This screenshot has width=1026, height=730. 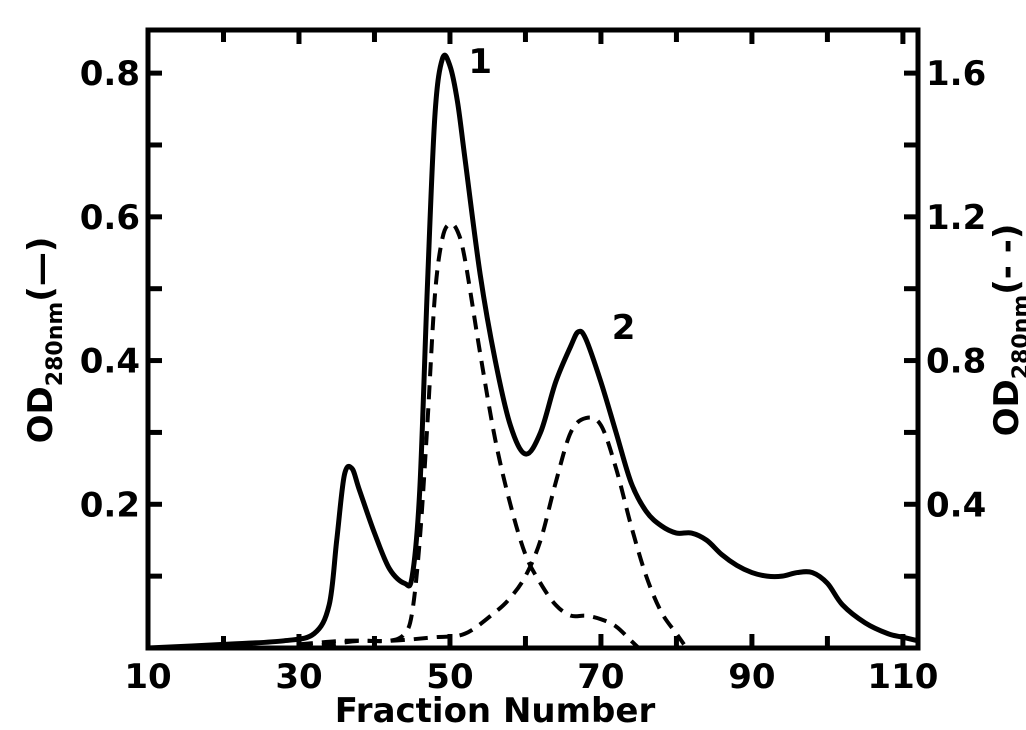 I want to click on x-tick-label: 90, so click(x=751, y=677).